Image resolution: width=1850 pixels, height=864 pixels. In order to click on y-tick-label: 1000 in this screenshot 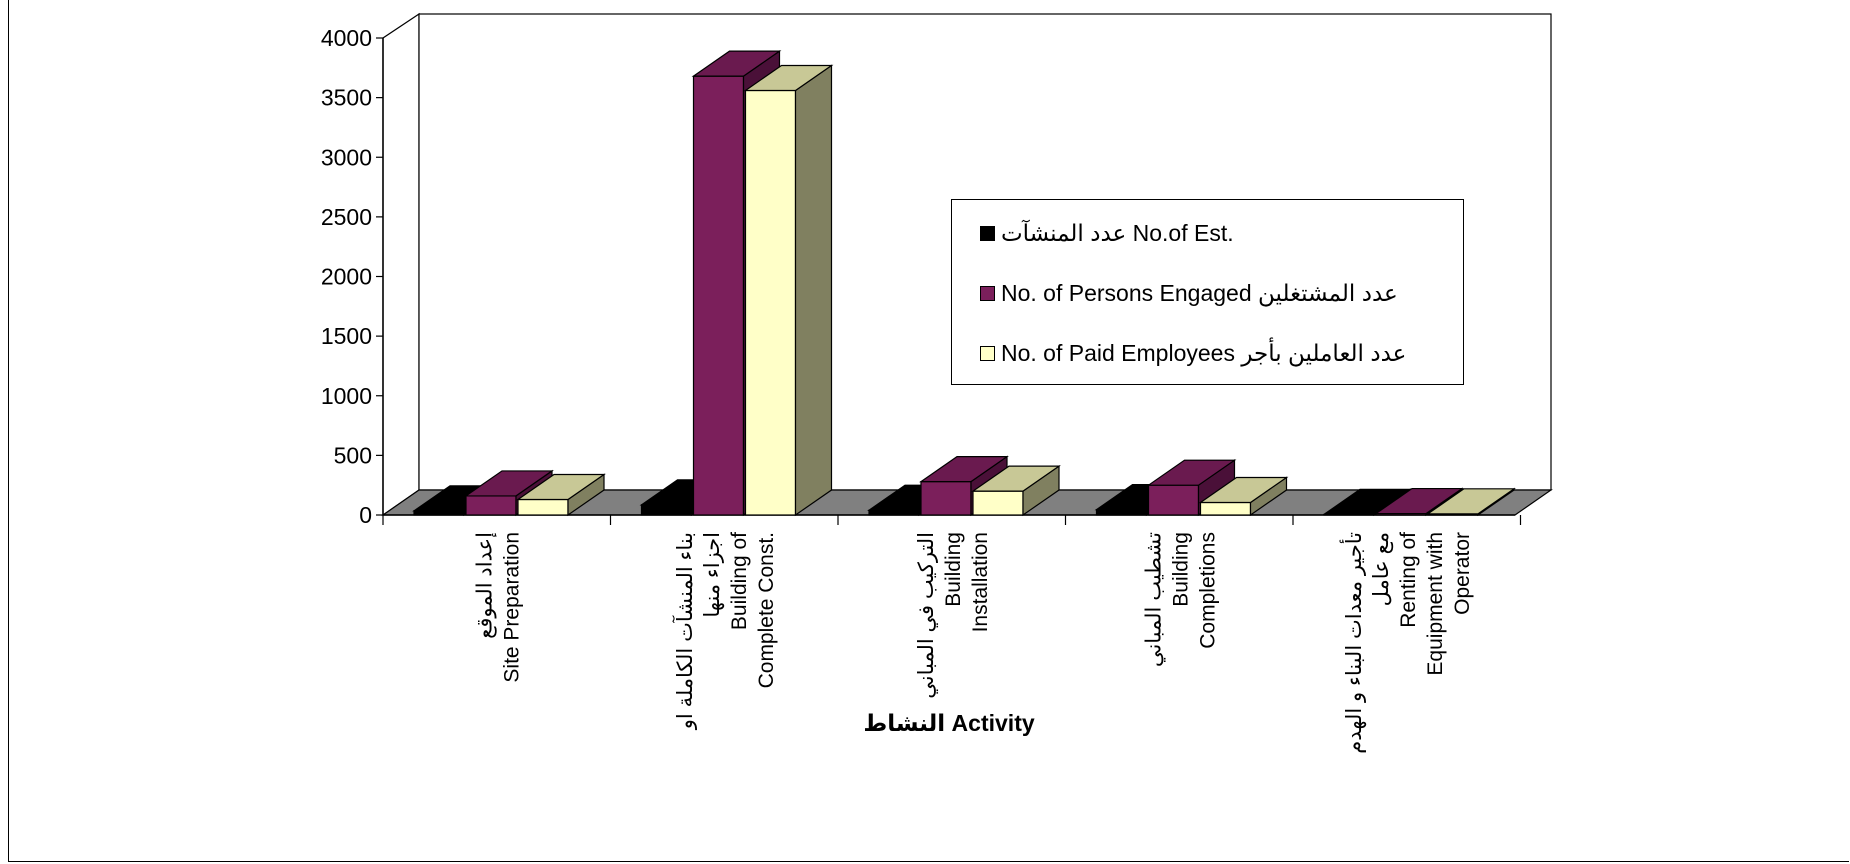, I will do `click(346, 396)`.